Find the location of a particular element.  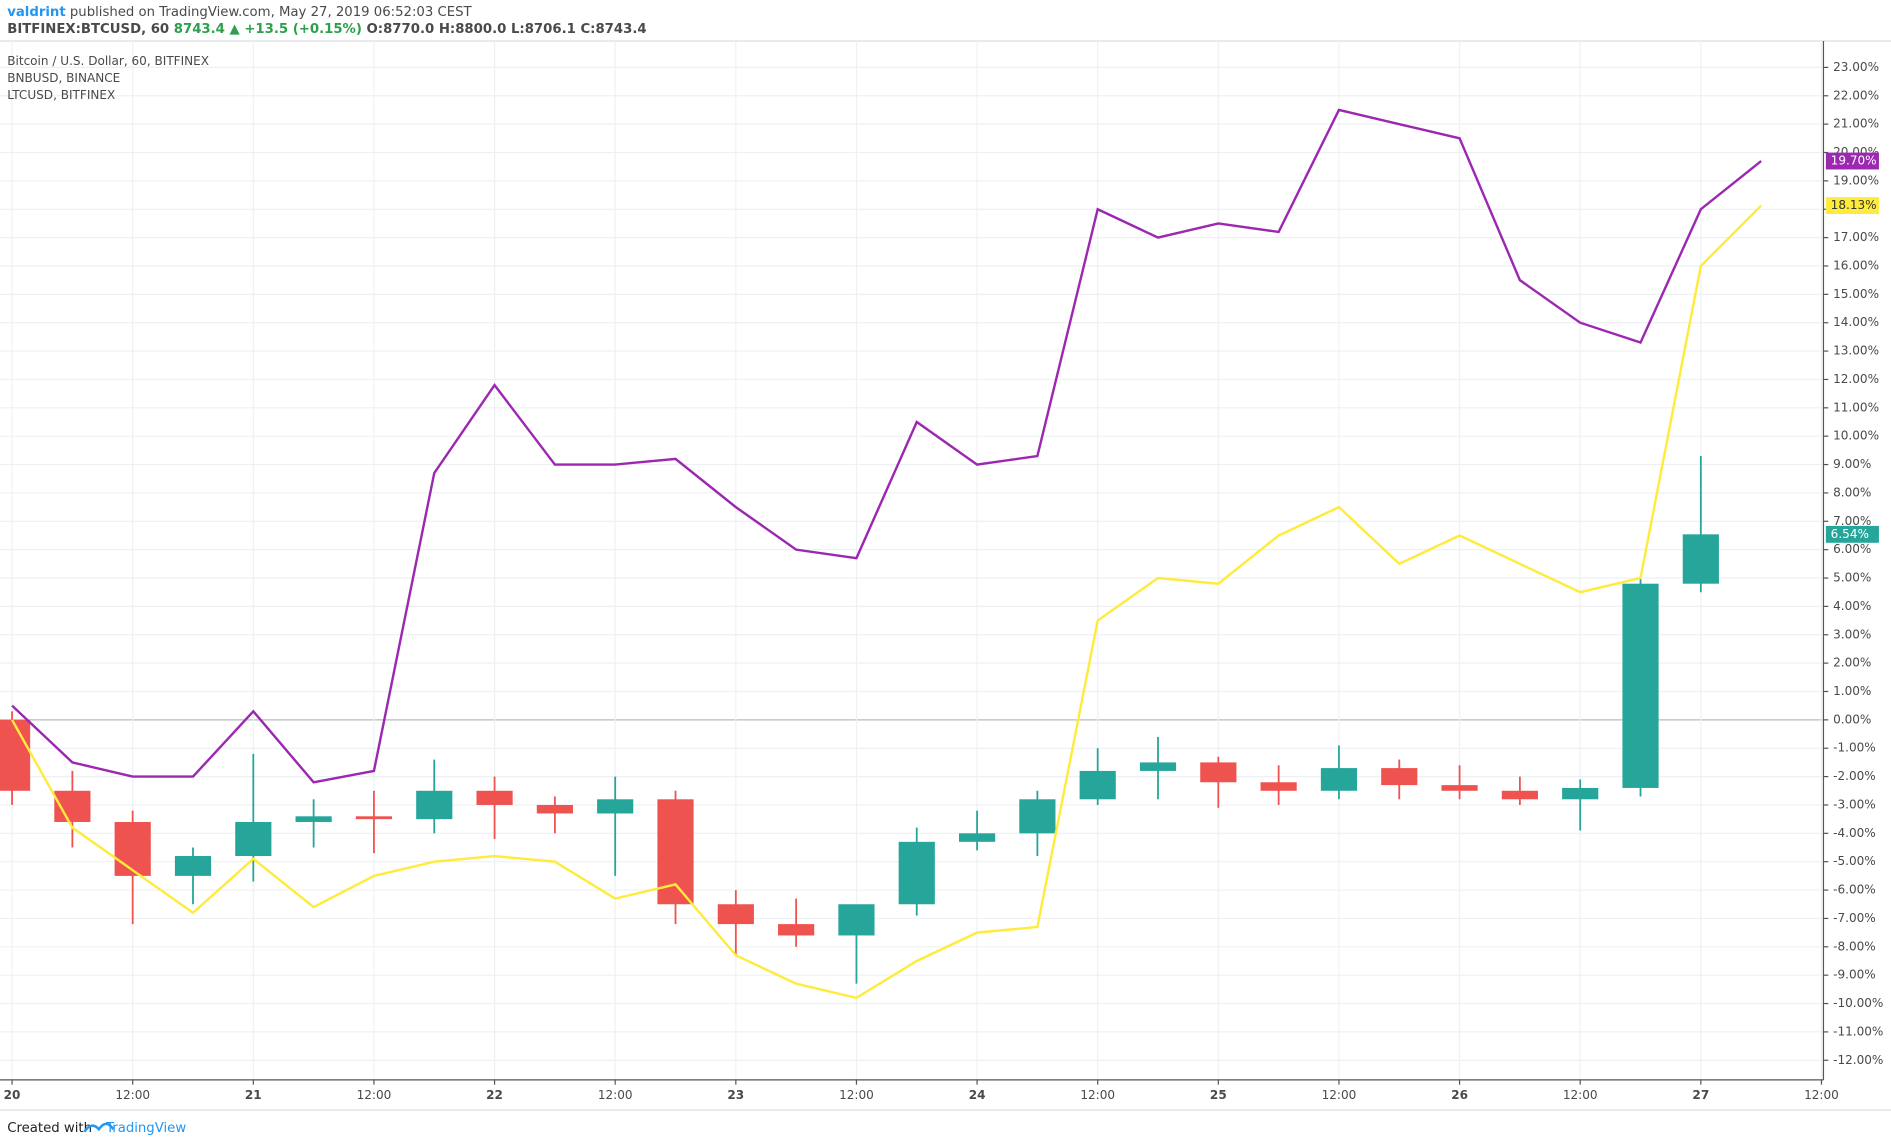

y-tick-label: 0.00% is located at coordinates (1852, 719).